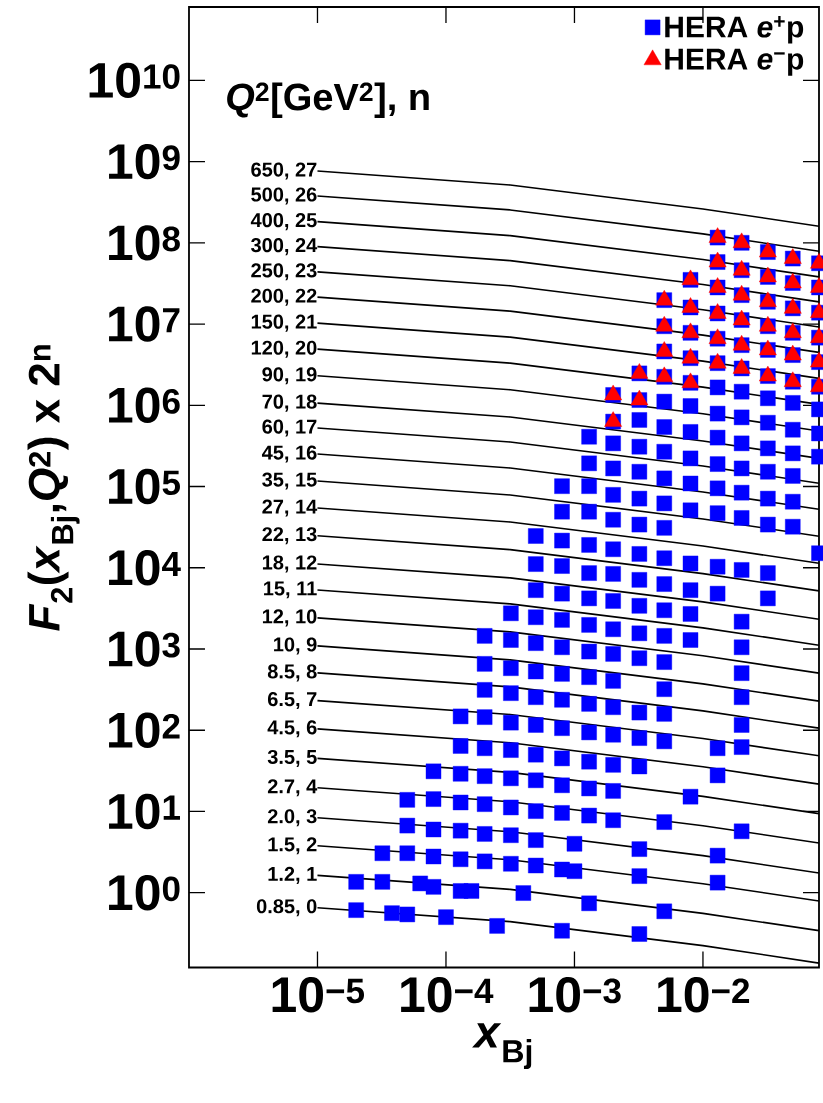 The height and width of the screenshot is (1103, 823). Describe the element at coordinates (734, 29) in the screenshot. I see `legend-label: HERA e$^{+}$p` at that location.